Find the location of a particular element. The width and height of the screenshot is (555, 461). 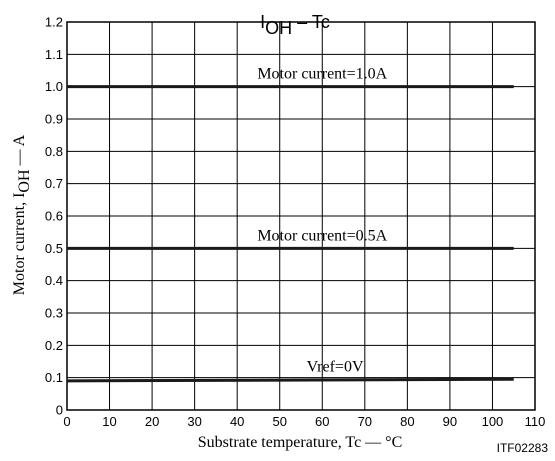

y-tick-label: 1.0 is located at coordinates (54, 86).